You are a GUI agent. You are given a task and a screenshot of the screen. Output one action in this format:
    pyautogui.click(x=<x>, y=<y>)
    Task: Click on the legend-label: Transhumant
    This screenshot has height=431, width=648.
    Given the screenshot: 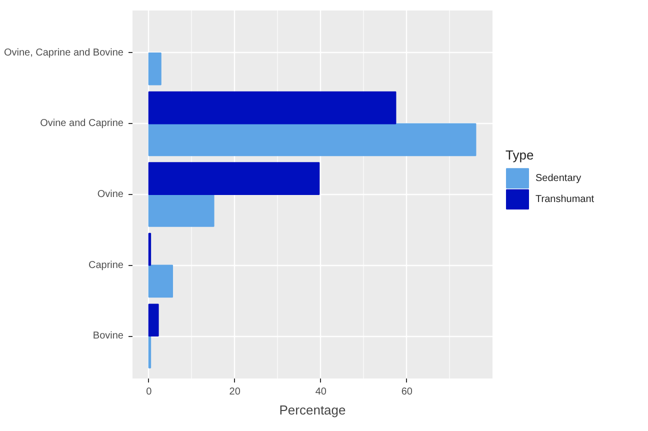 What is the action you would take?
    pyautogui.click(x=565, y=199)
    